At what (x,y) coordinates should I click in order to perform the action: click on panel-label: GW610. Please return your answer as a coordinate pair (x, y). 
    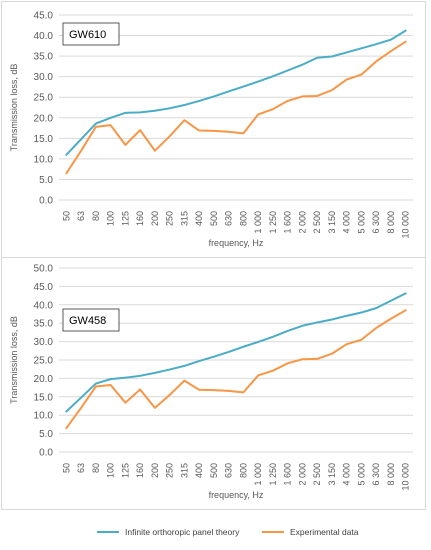
    Looking at the image, I should click on (87, 35).